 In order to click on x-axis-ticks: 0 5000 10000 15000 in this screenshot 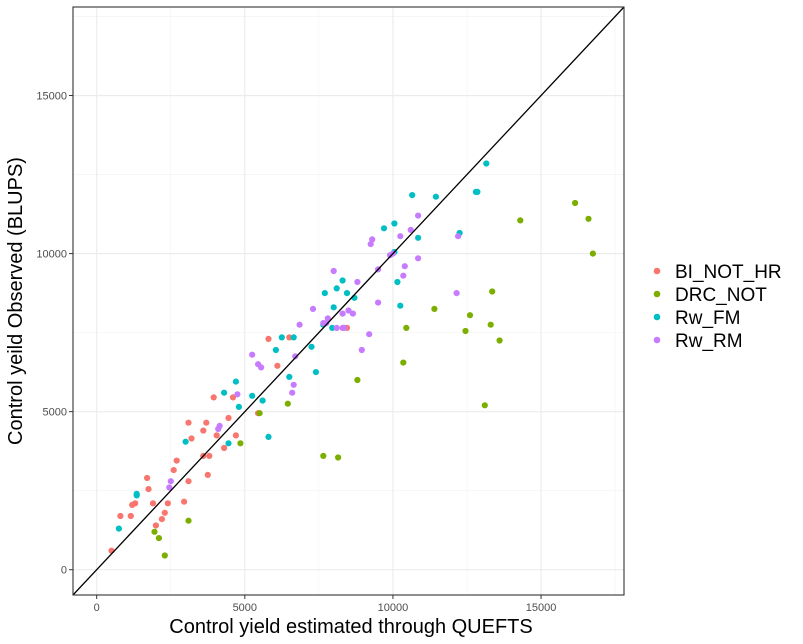, I will do `click(325, 604)`.